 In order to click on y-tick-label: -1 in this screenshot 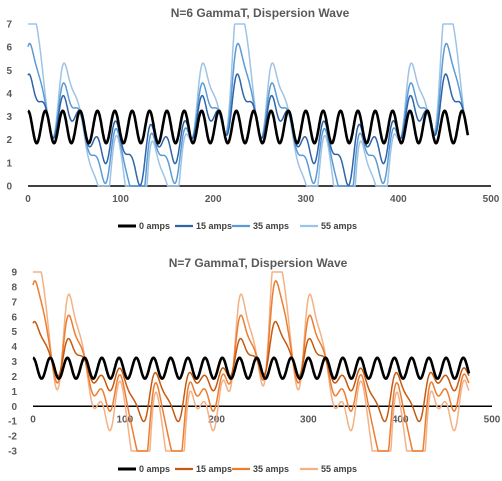, I will do `click(12, 422)`.